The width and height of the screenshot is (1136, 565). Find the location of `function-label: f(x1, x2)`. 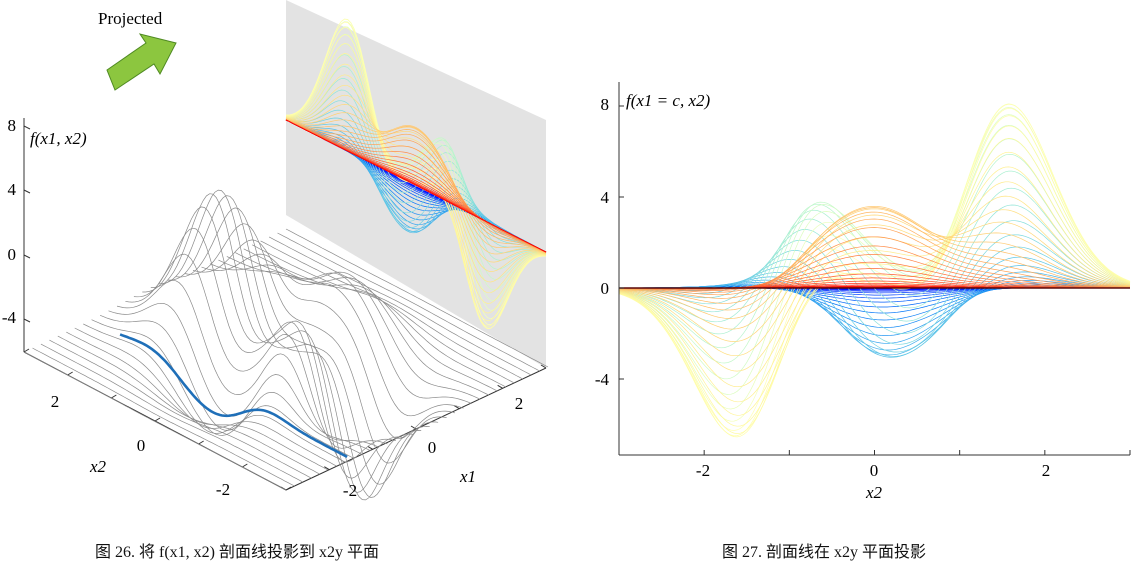

function-label: f(x1, x2) is located at coordinates (58, 138).